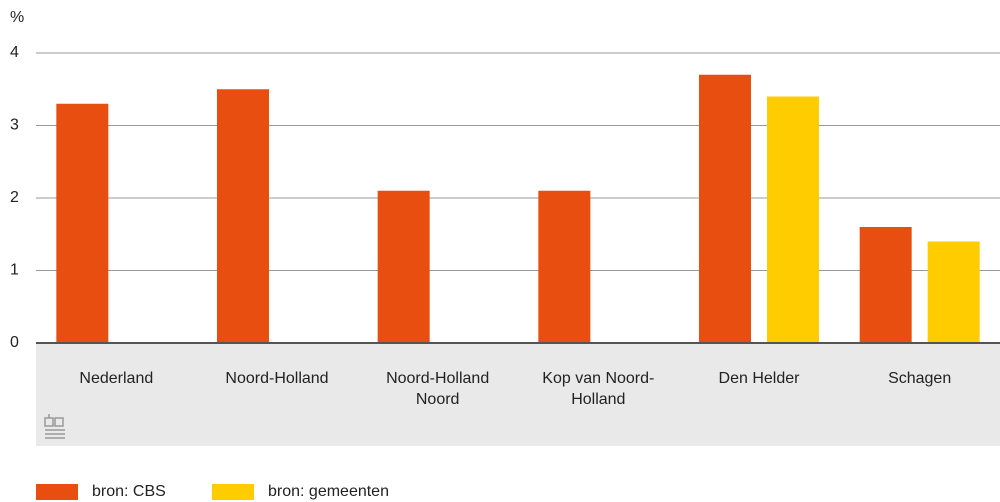 Image resolution: width=1000 pixels, height=502 pixels. Describe the element at coordinates (54, 426) in the screenshot. I see `logo` at that location.